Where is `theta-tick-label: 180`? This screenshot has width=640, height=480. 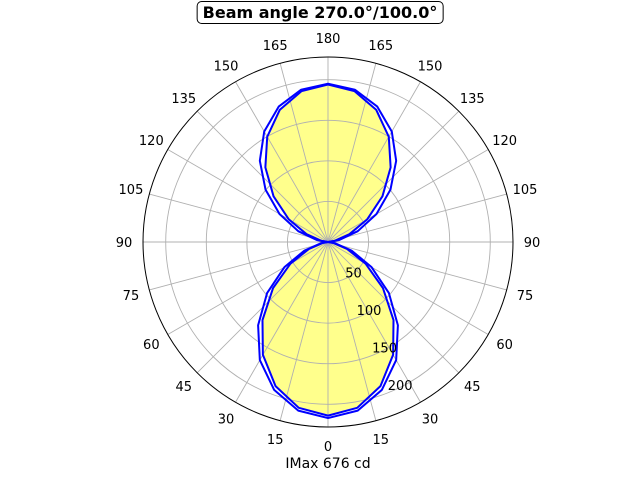 theta-tick-label: 180 is located at coordinates (328, 39).